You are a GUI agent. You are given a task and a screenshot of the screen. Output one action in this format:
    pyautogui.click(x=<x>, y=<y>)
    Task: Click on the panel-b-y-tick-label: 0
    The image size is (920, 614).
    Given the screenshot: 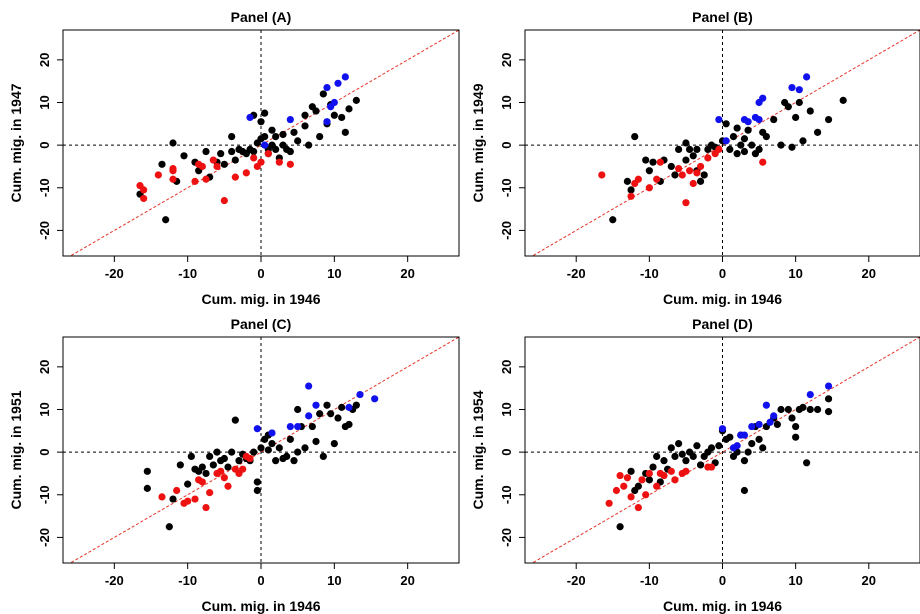 What is the action you would take?
    pyautogui.click(x=506, y=145)
    